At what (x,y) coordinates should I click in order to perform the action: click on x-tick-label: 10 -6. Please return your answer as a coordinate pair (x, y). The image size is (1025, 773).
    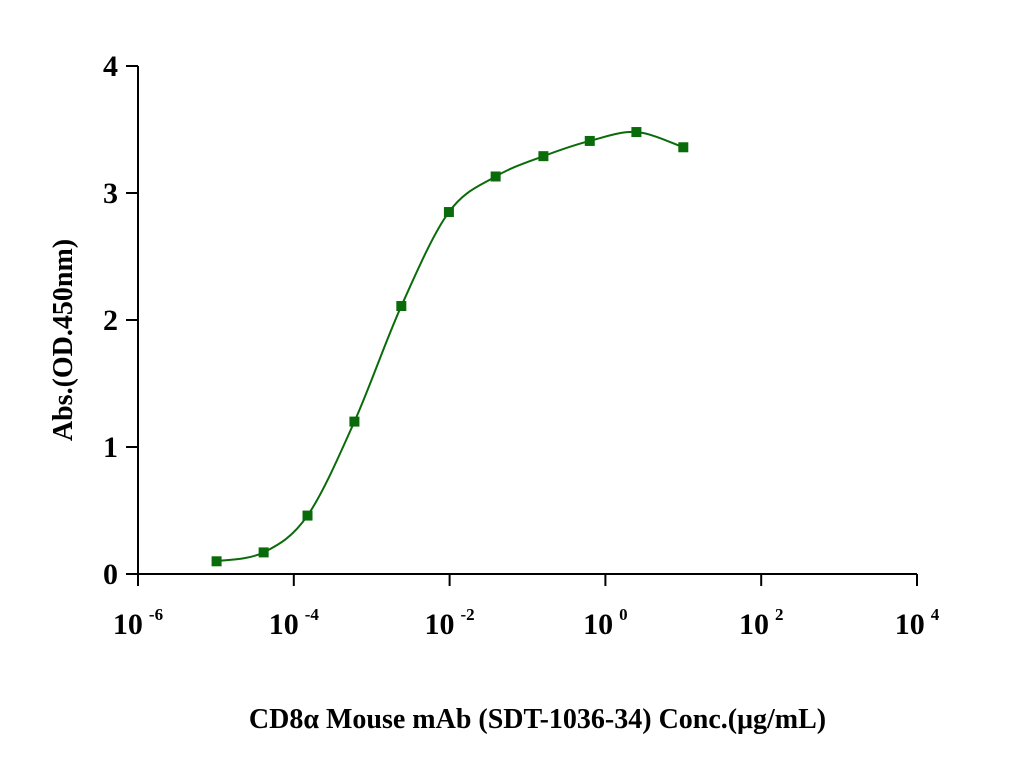
    Looking at the image, I should click on (138, 623).